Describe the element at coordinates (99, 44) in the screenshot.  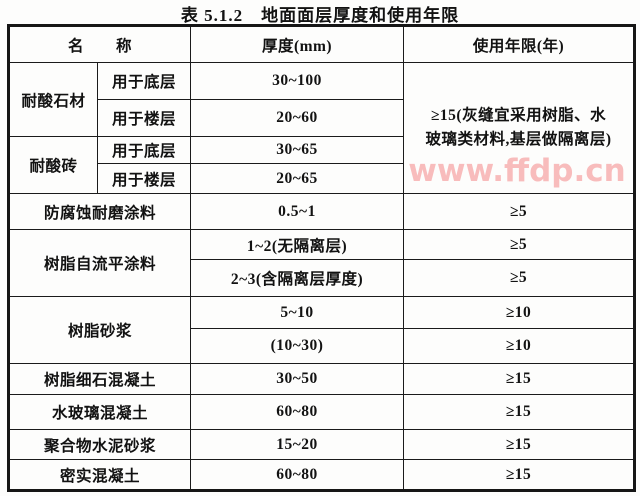
I see `header-name: 名 称` at that location.